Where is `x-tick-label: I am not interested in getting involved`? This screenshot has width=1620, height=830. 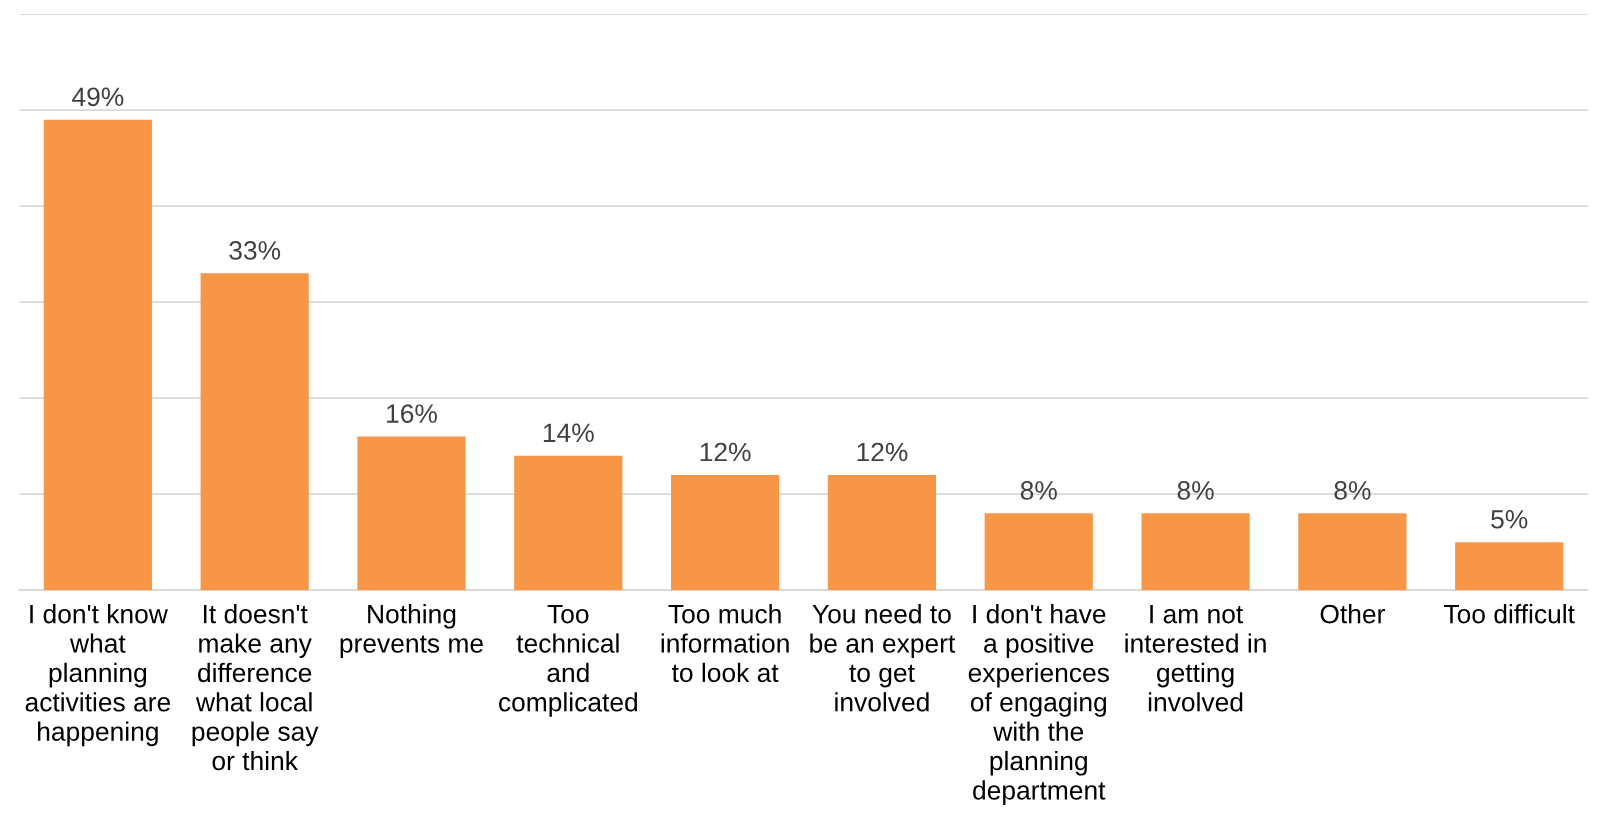 x-tick-label: I am not interested in getting involved is located at coordinates (1195, 658).